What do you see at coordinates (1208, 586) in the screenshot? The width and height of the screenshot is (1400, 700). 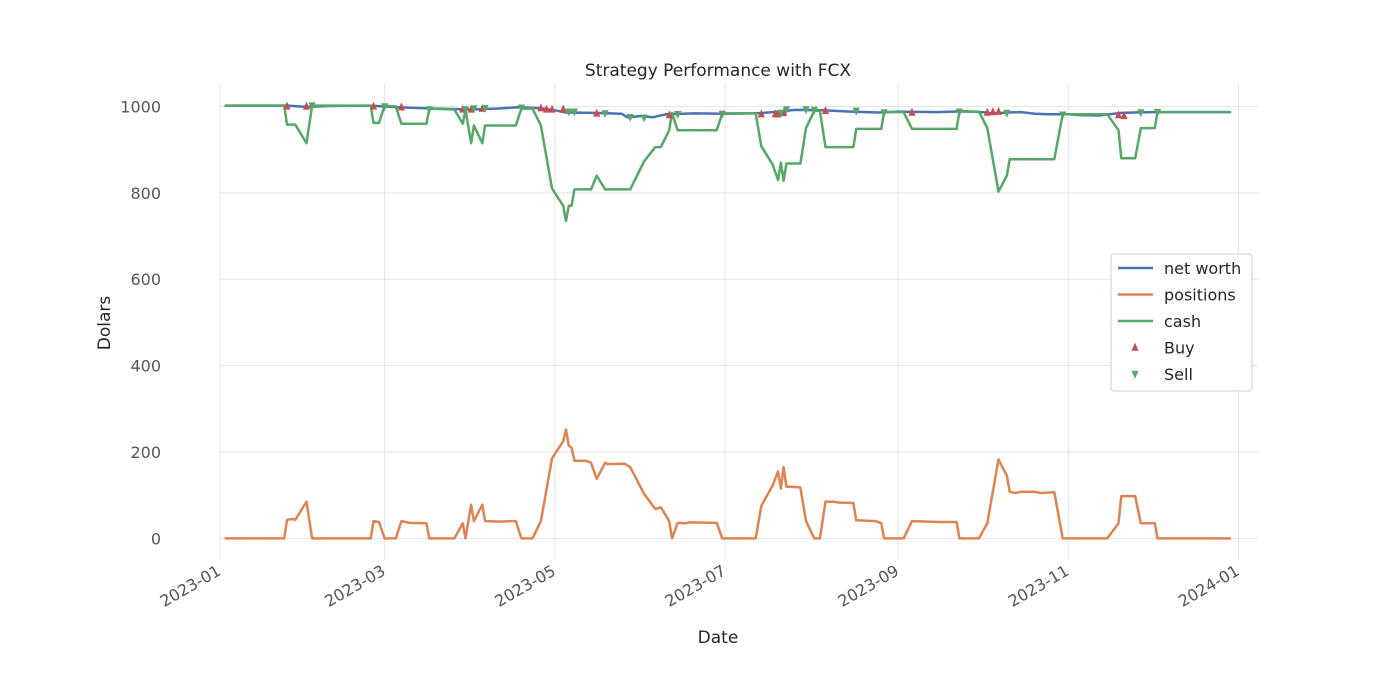 I see `x-tick-label: 2024-01` at bounding box center [1208, 586].